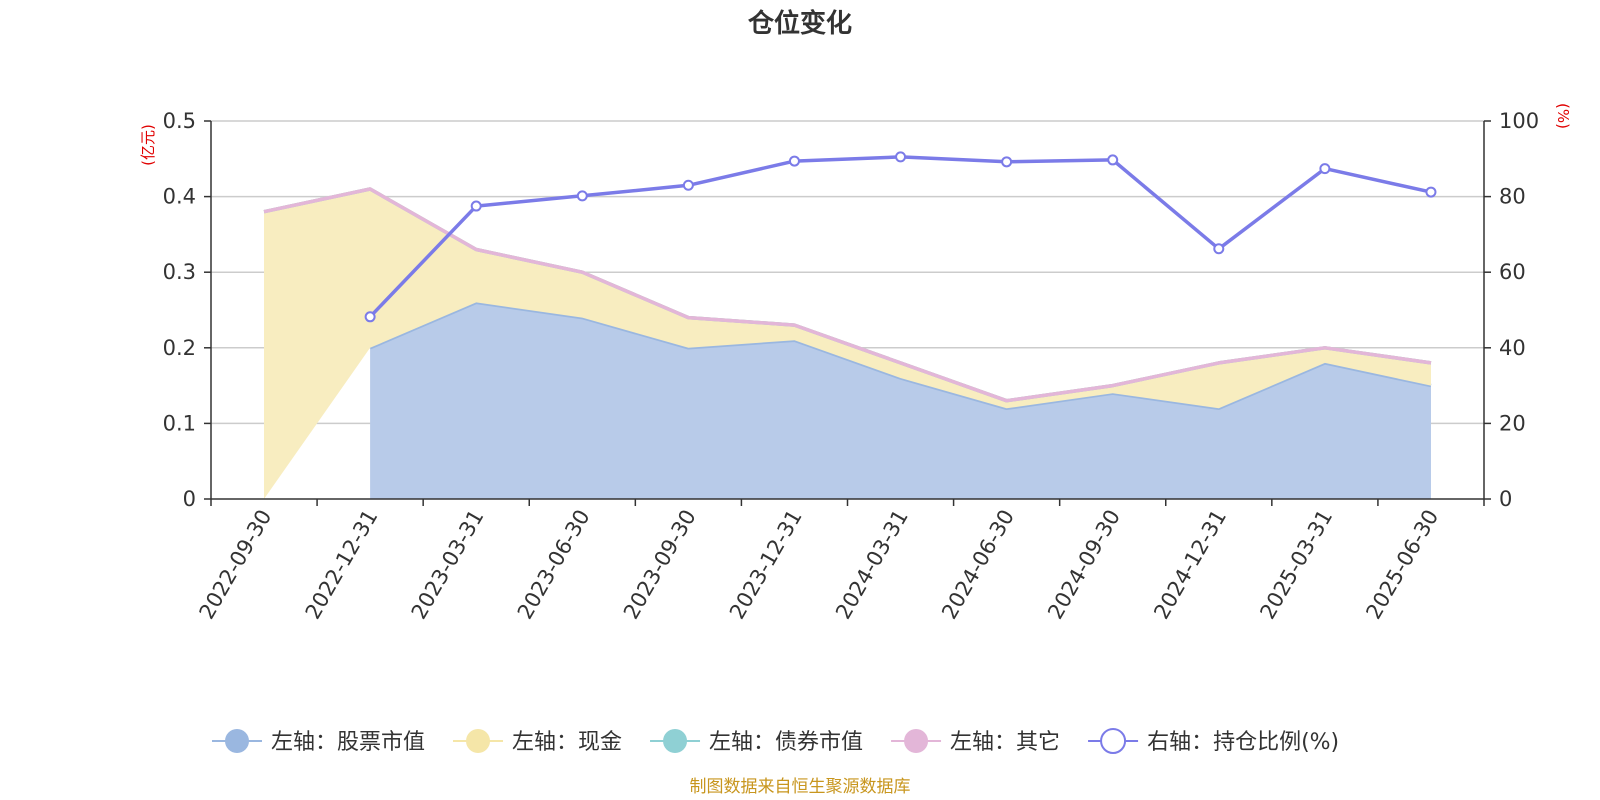 This screenshot has height=800, width=1600. What do you see at coordinates (1243, 742) in the screenshot?
I see `legend-label: 右轴：持仓比例(%)` at bounding box center [1243, 742].